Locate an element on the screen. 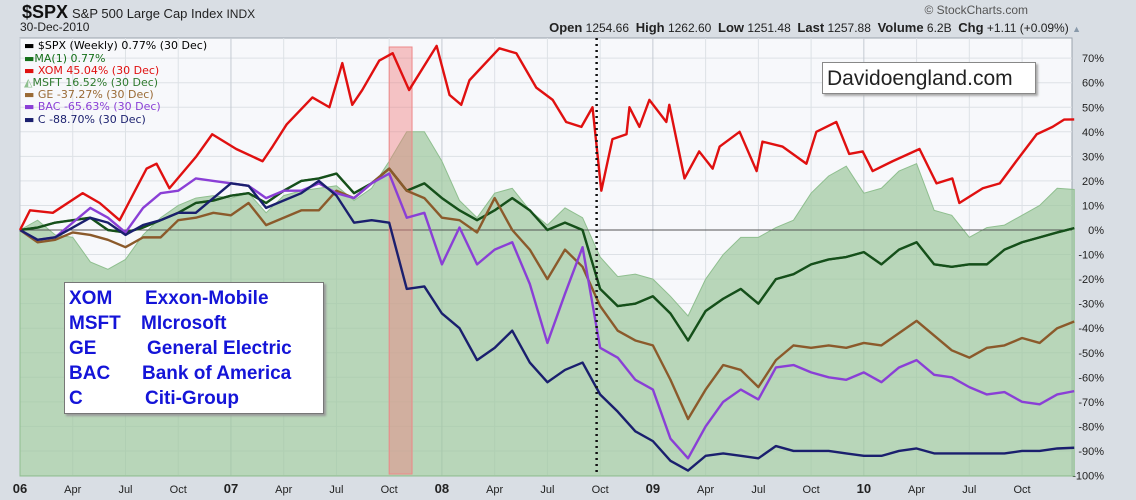 The width and height of the screenshot is (1136, 500). high-value: 1262.60 is located at coordinates (689, 28).